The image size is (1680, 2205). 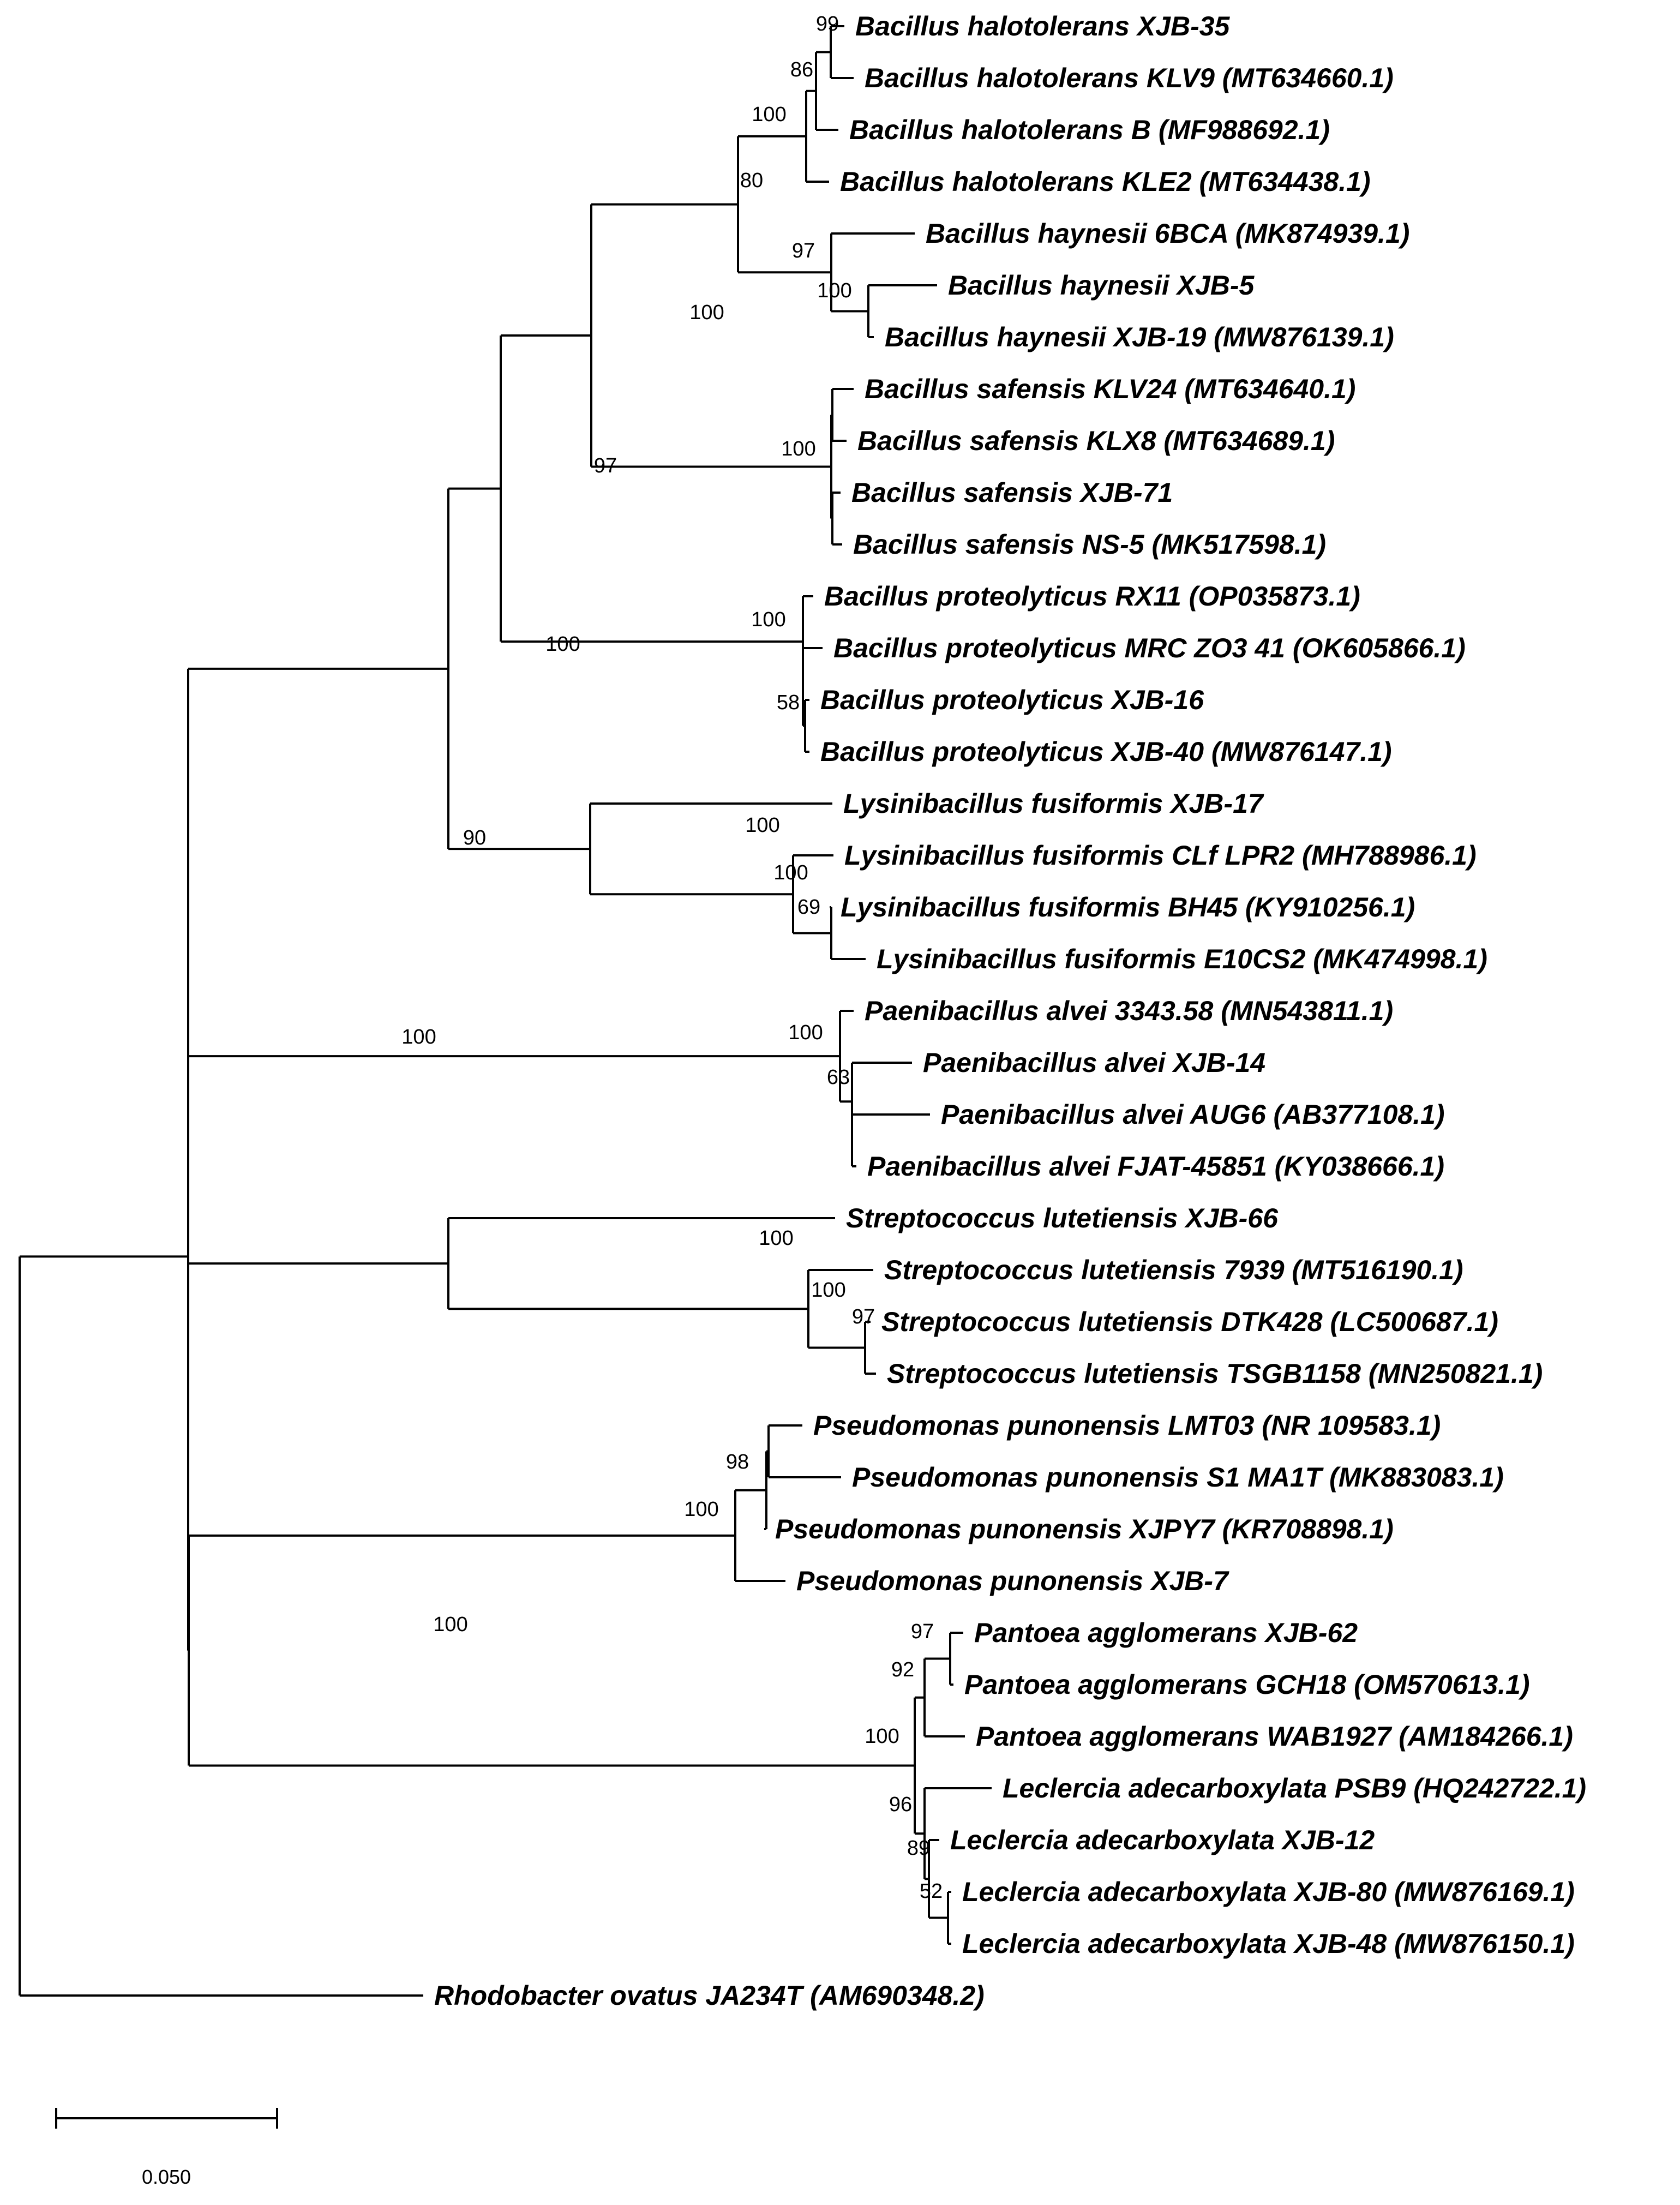 I want to click on bootstrap-value: 92, so click(x=902, y=1669).